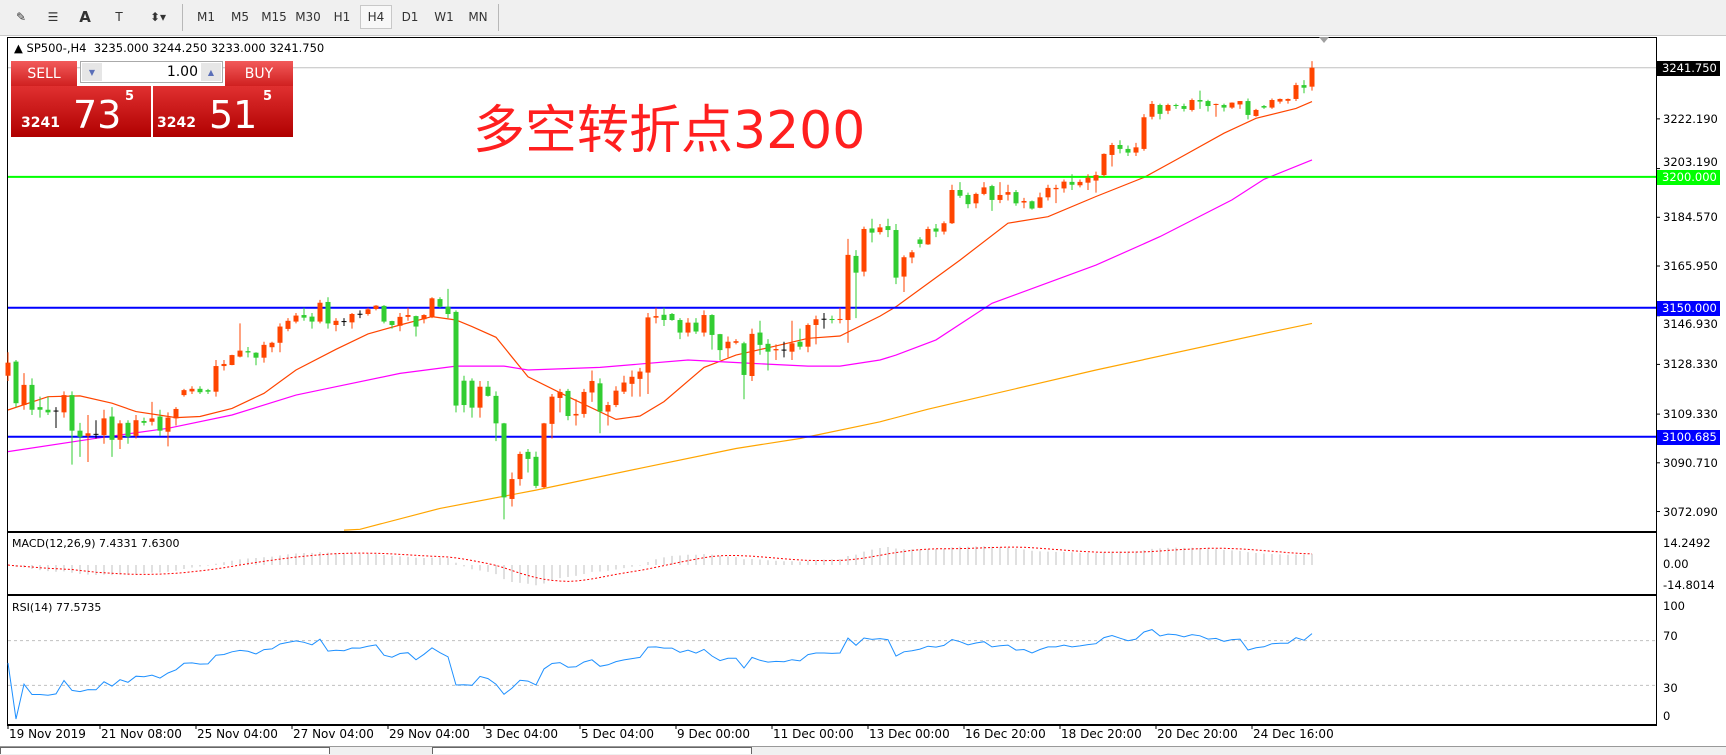 The image size is (1726, 755). Describe the element at coordinates (92, 72) in the screenshot. I see `lot-decrease-icon: ▼` at that location.